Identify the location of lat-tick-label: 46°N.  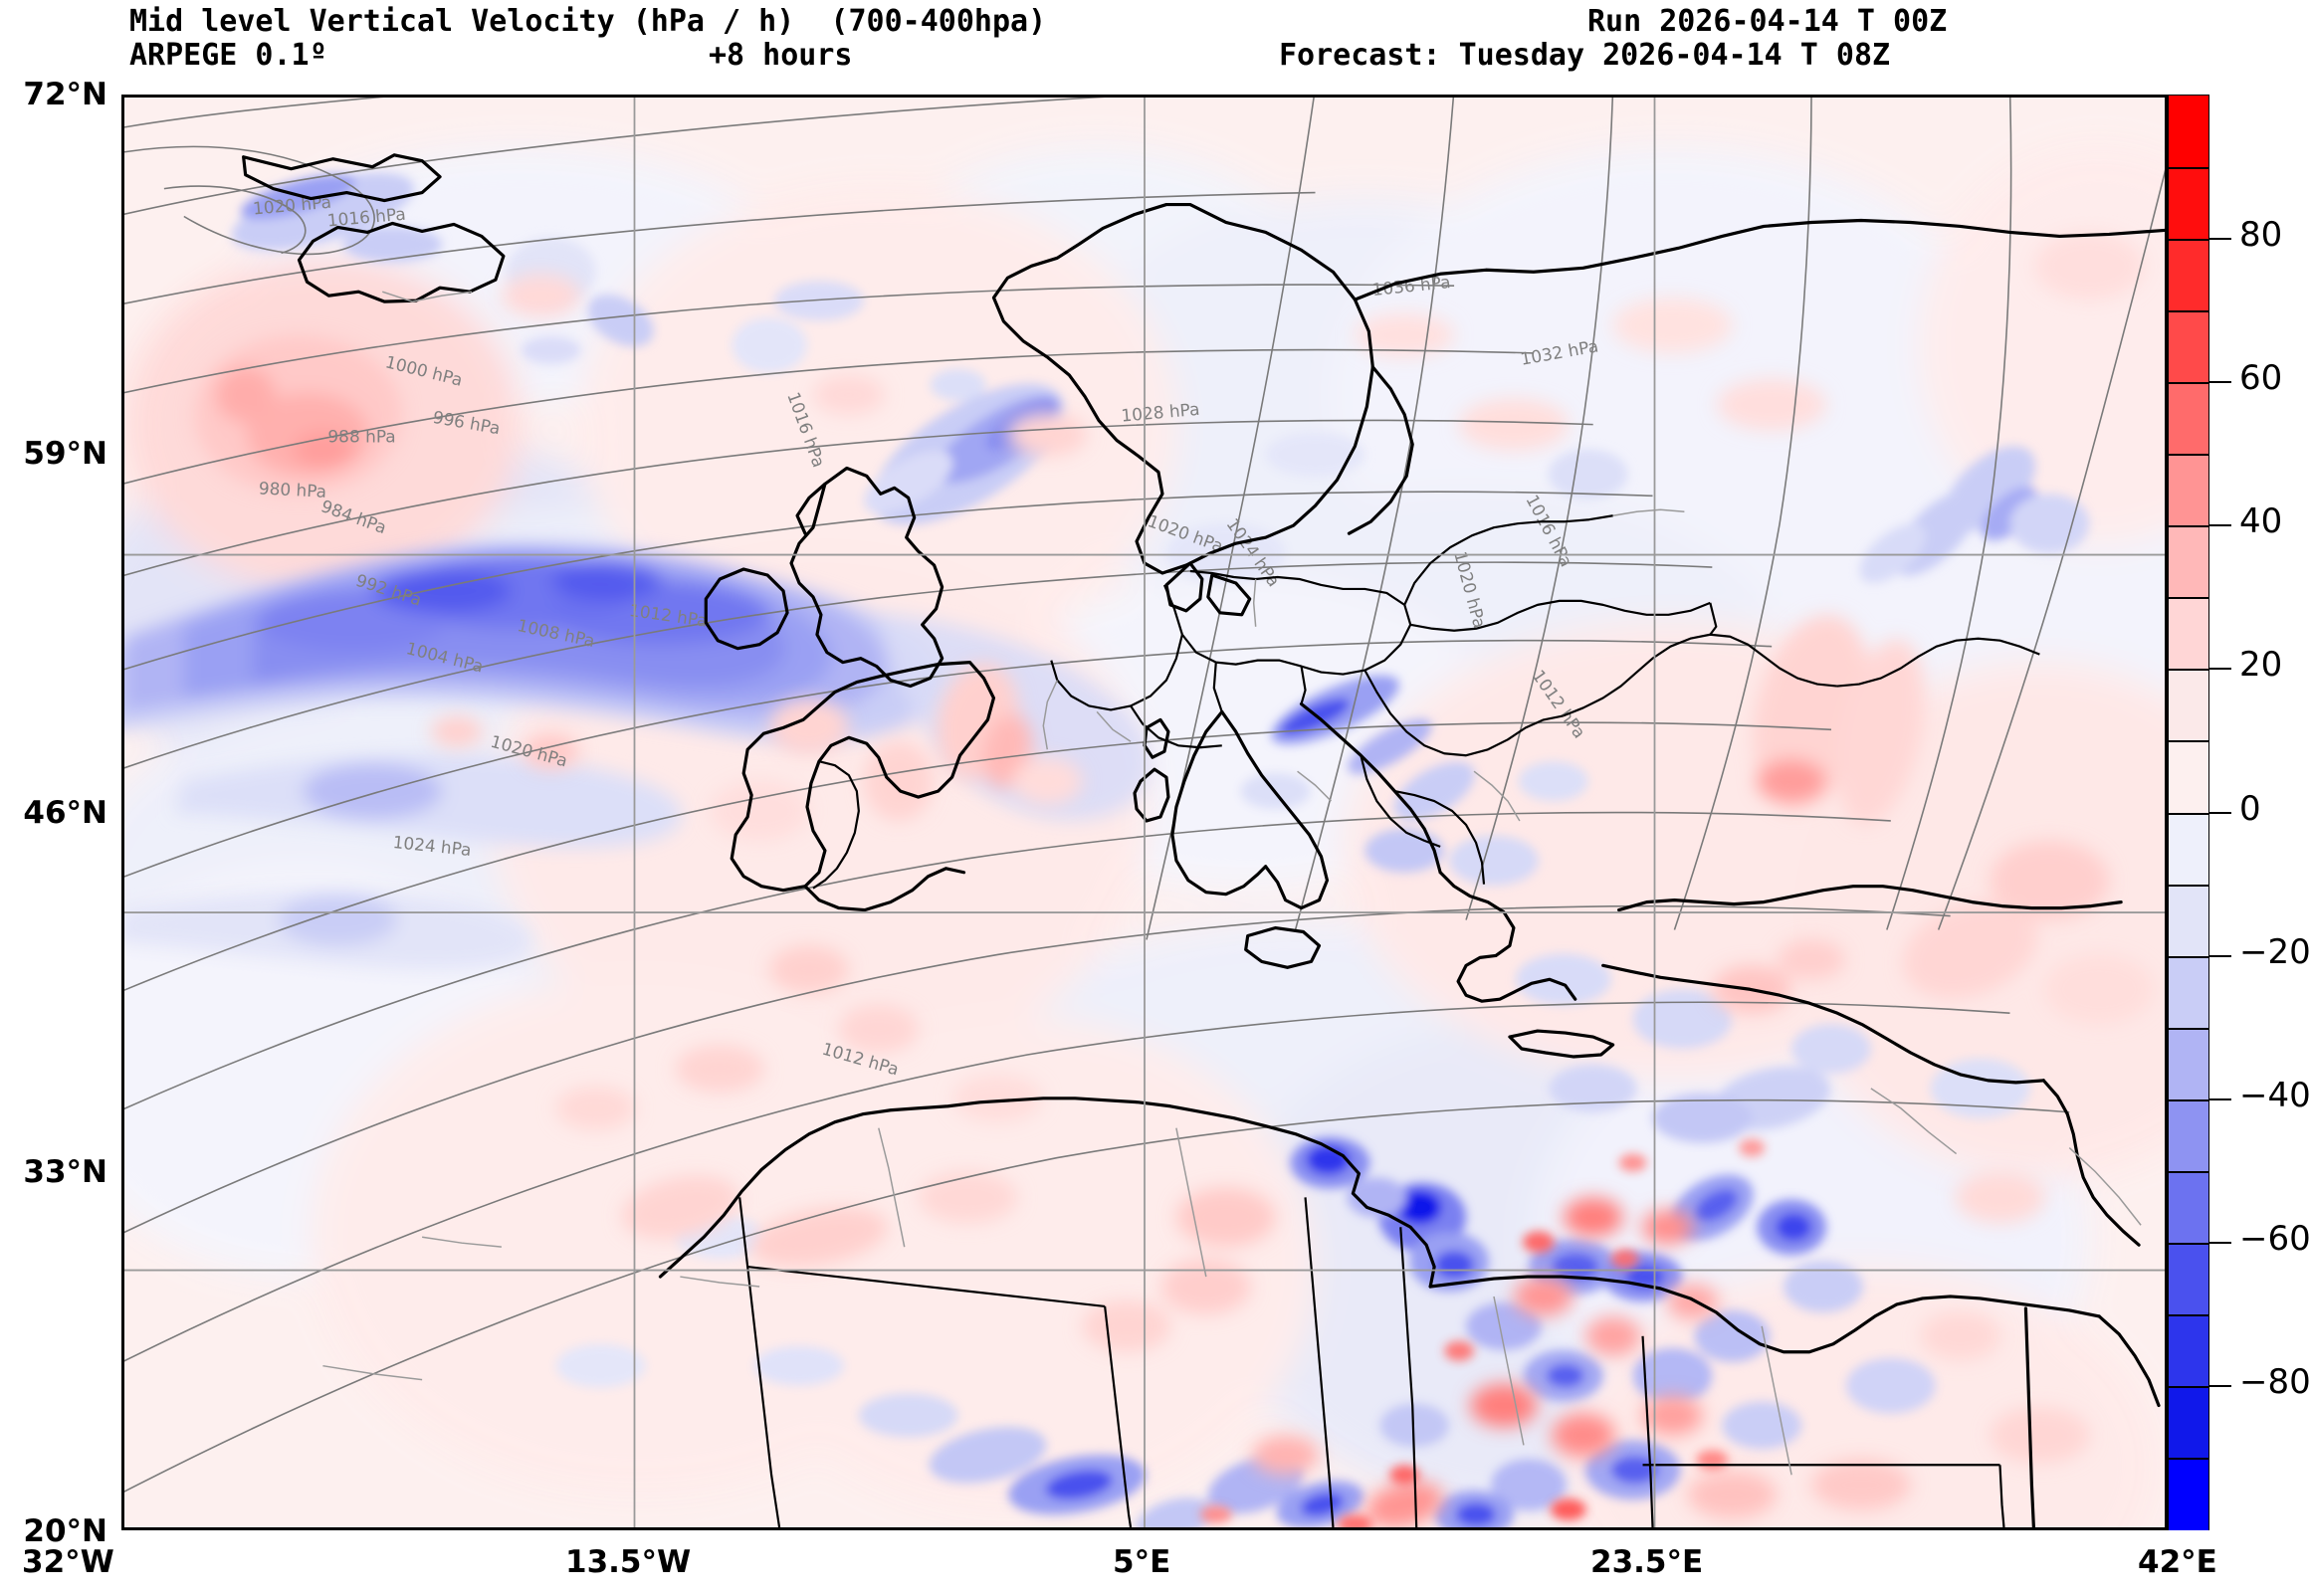
(65, 813).